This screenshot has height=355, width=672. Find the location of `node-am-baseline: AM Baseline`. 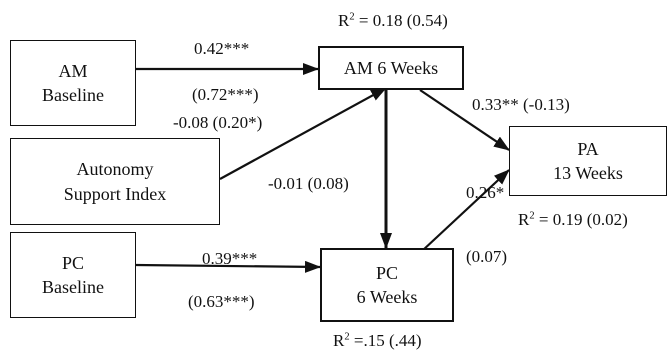

node-am-baseline: AM Baseline is located at coordinates (73, 83).